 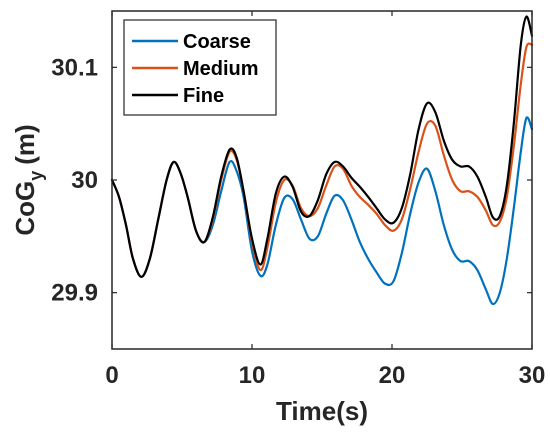 What do you see at coordinates (36, 176) in the screenshot?
I see `y-axis-label-subscript: y` at bounding box center [36, 176].